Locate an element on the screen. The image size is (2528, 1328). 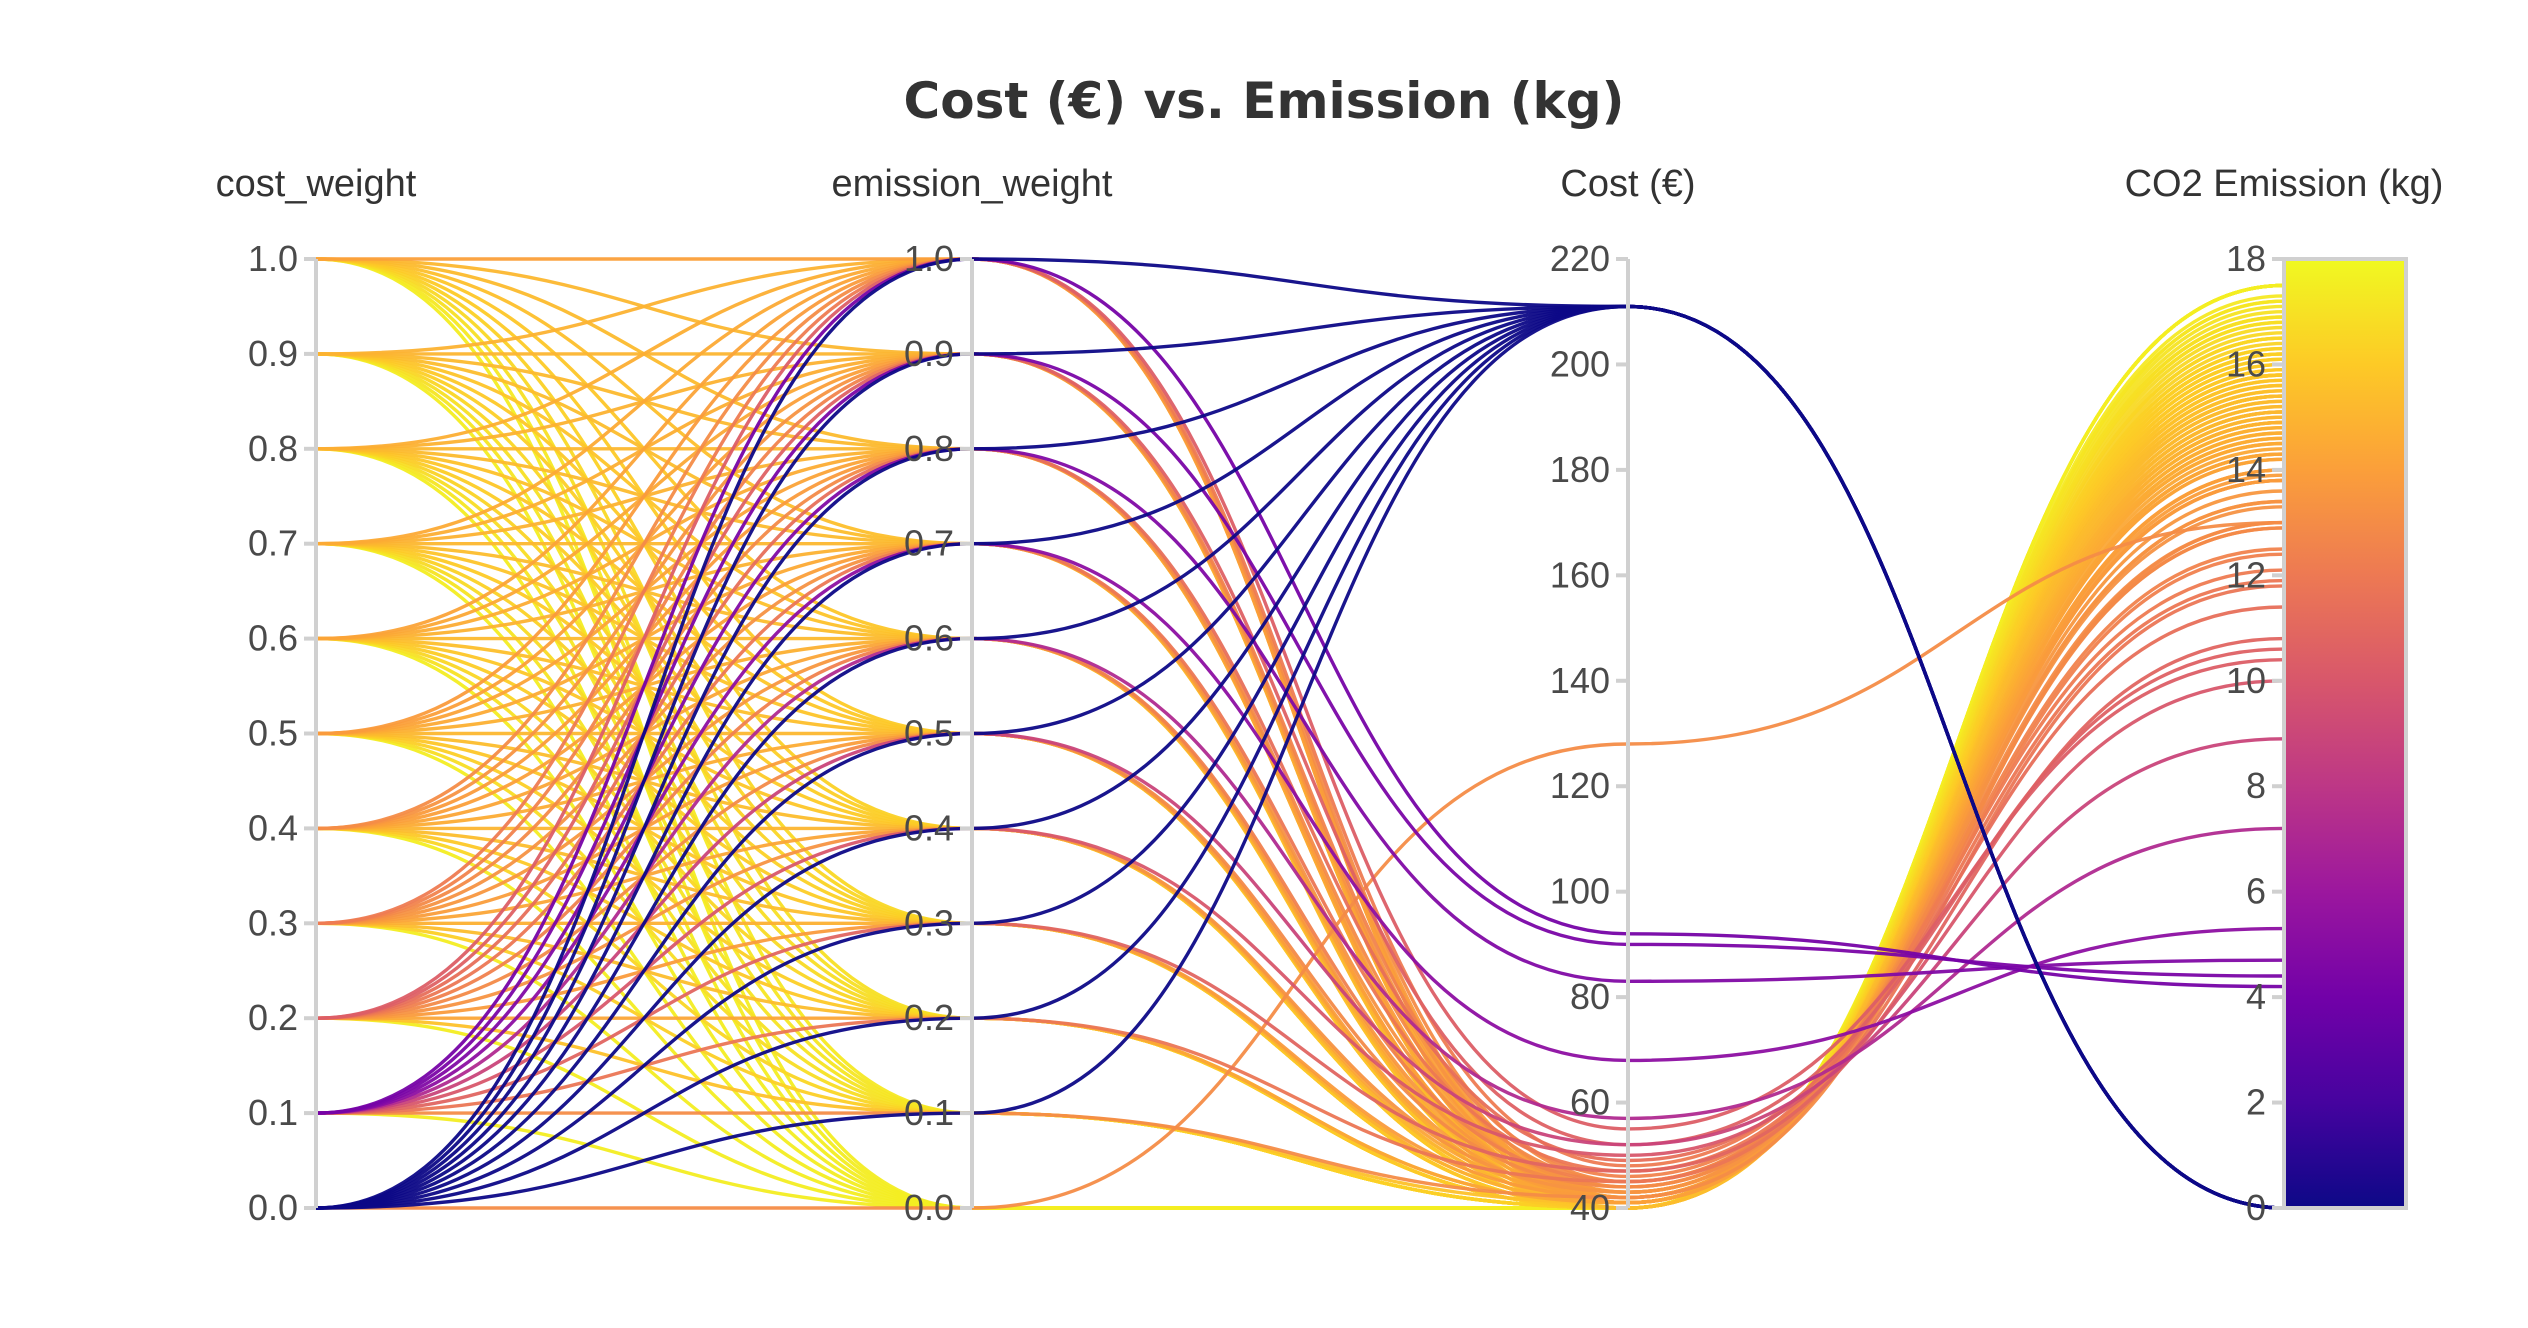
axis-label: Cost (€) is located at coordinates (1627, 184).